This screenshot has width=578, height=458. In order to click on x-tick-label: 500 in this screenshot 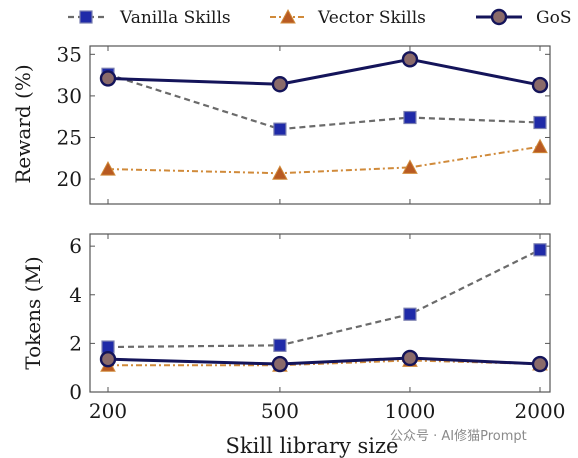, I will do `click(280, 411)`.